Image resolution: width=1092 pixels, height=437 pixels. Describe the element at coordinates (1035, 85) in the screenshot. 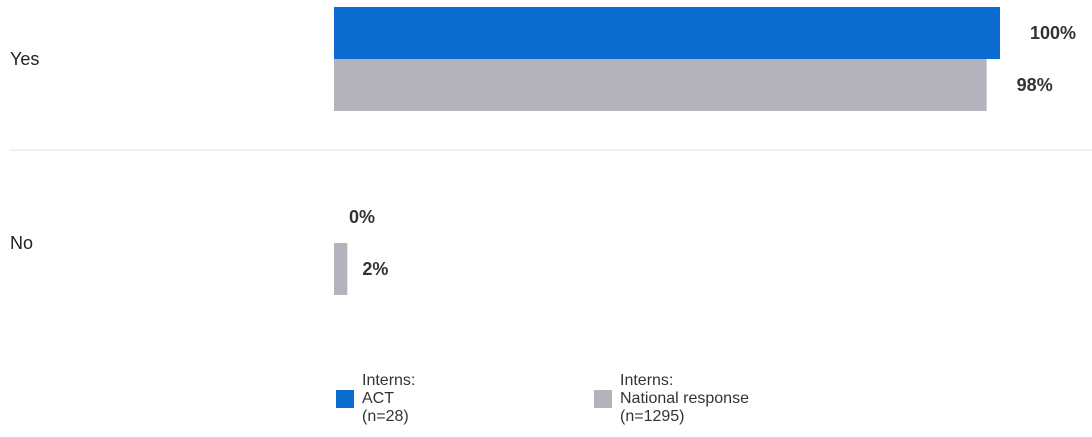

I see `value-label-yes-series2: 98%` at that location.